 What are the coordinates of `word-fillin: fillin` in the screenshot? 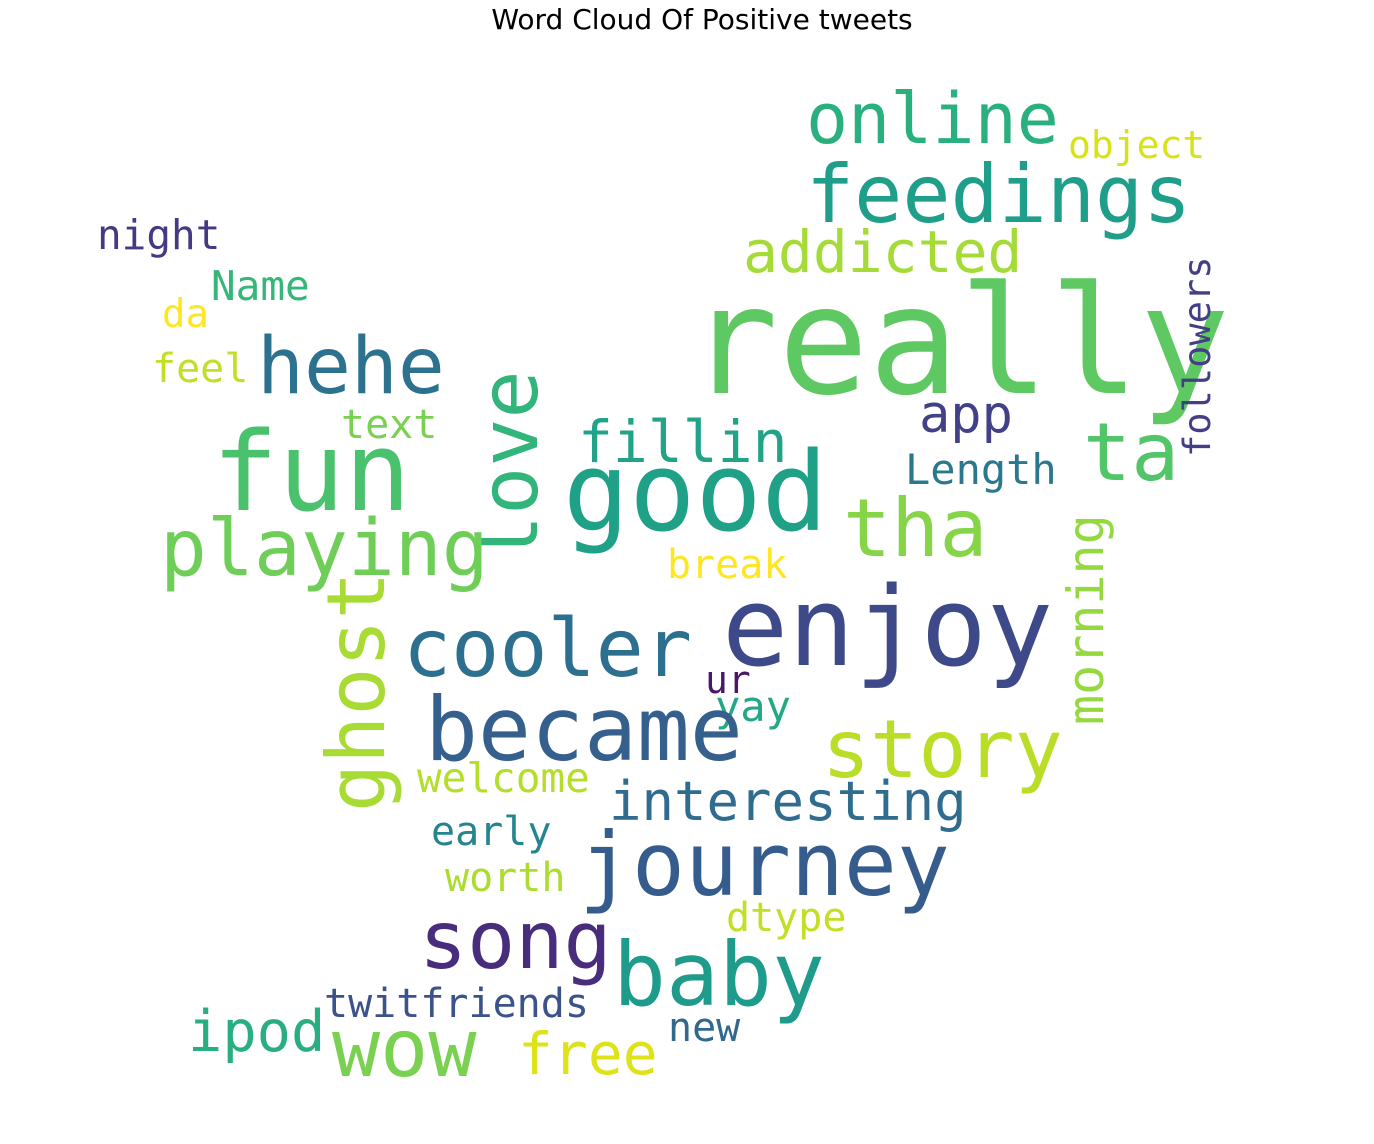 It's located at (683, 442).